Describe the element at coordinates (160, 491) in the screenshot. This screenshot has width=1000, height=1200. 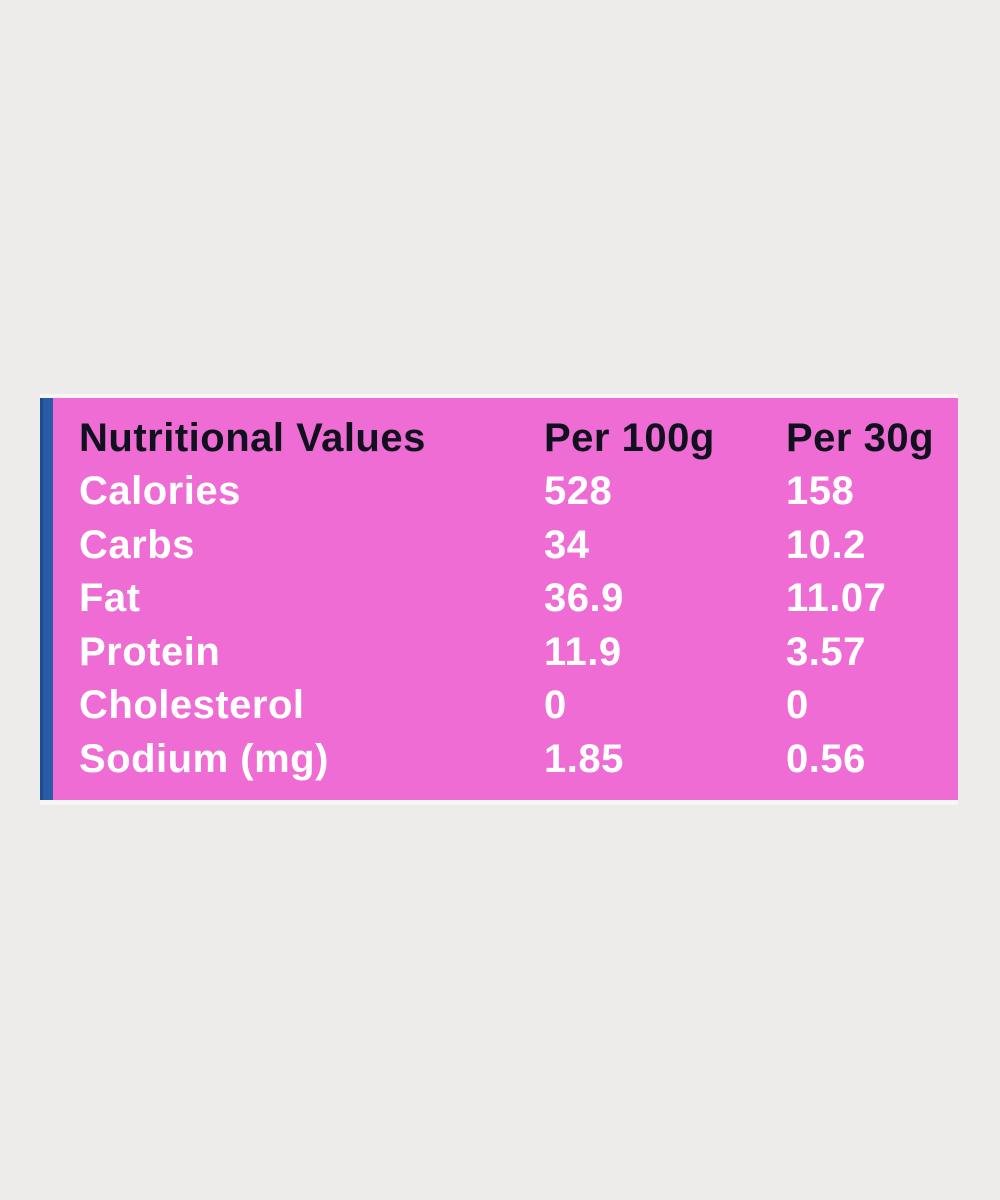
I see `row-label: Calories` at that location.